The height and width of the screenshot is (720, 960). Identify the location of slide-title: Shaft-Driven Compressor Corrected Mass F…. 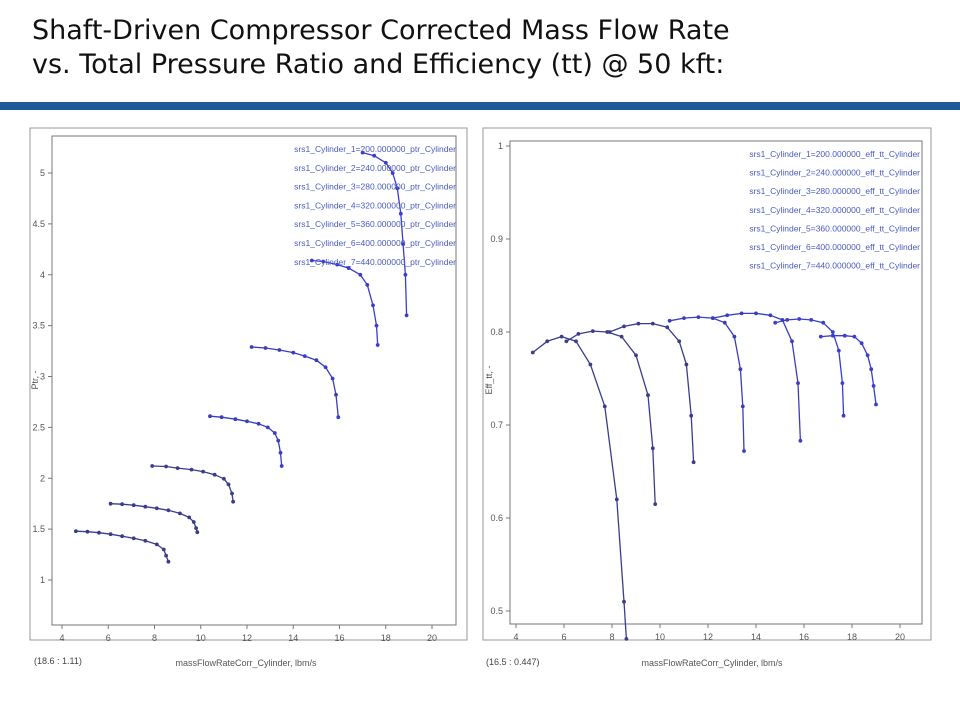
(381, 48).